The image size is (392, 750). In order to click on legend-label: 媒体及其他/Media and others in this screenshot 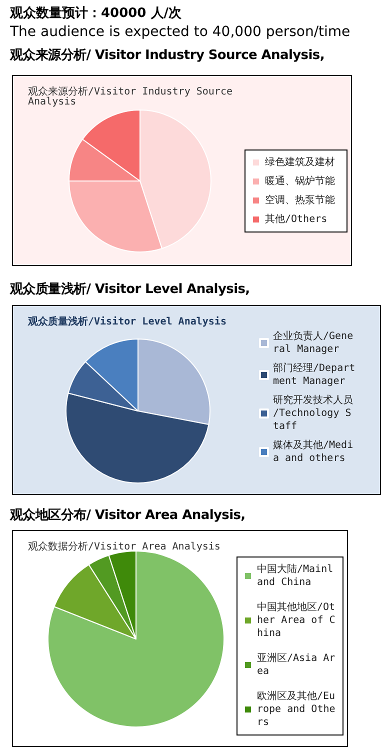, I will do `click(313, 451)`.